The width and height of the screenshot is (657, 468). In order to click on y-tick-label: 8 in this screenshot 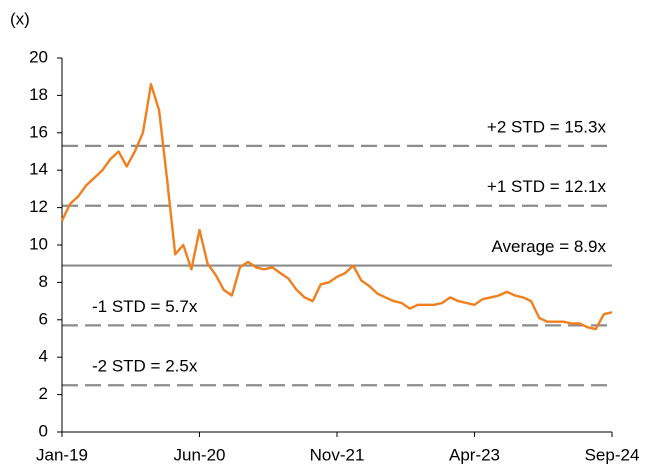, I will do `click(43, 281)`.